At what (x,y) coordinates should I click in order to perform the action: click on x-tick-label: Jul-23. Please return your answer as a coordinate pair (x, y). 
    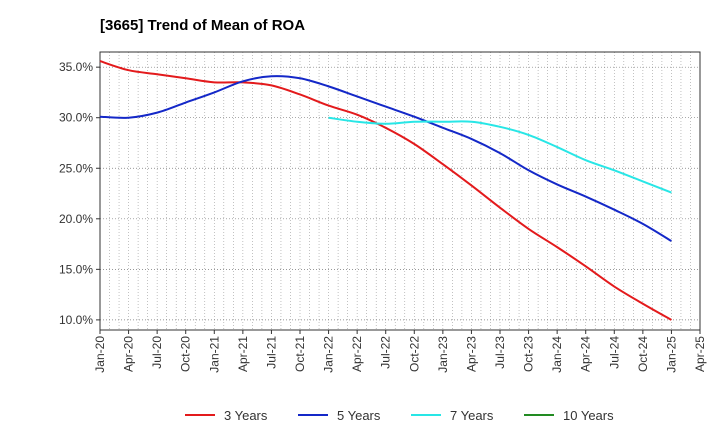
    Looking at the image, I should click on (500, 352).